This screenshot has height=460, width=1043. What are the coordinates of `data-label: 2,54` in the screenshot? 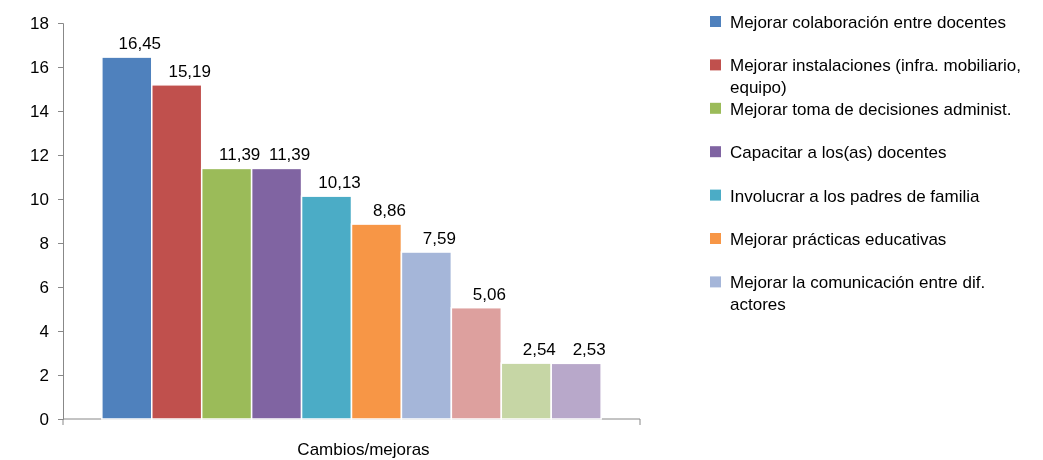 It's located at (539, 350).